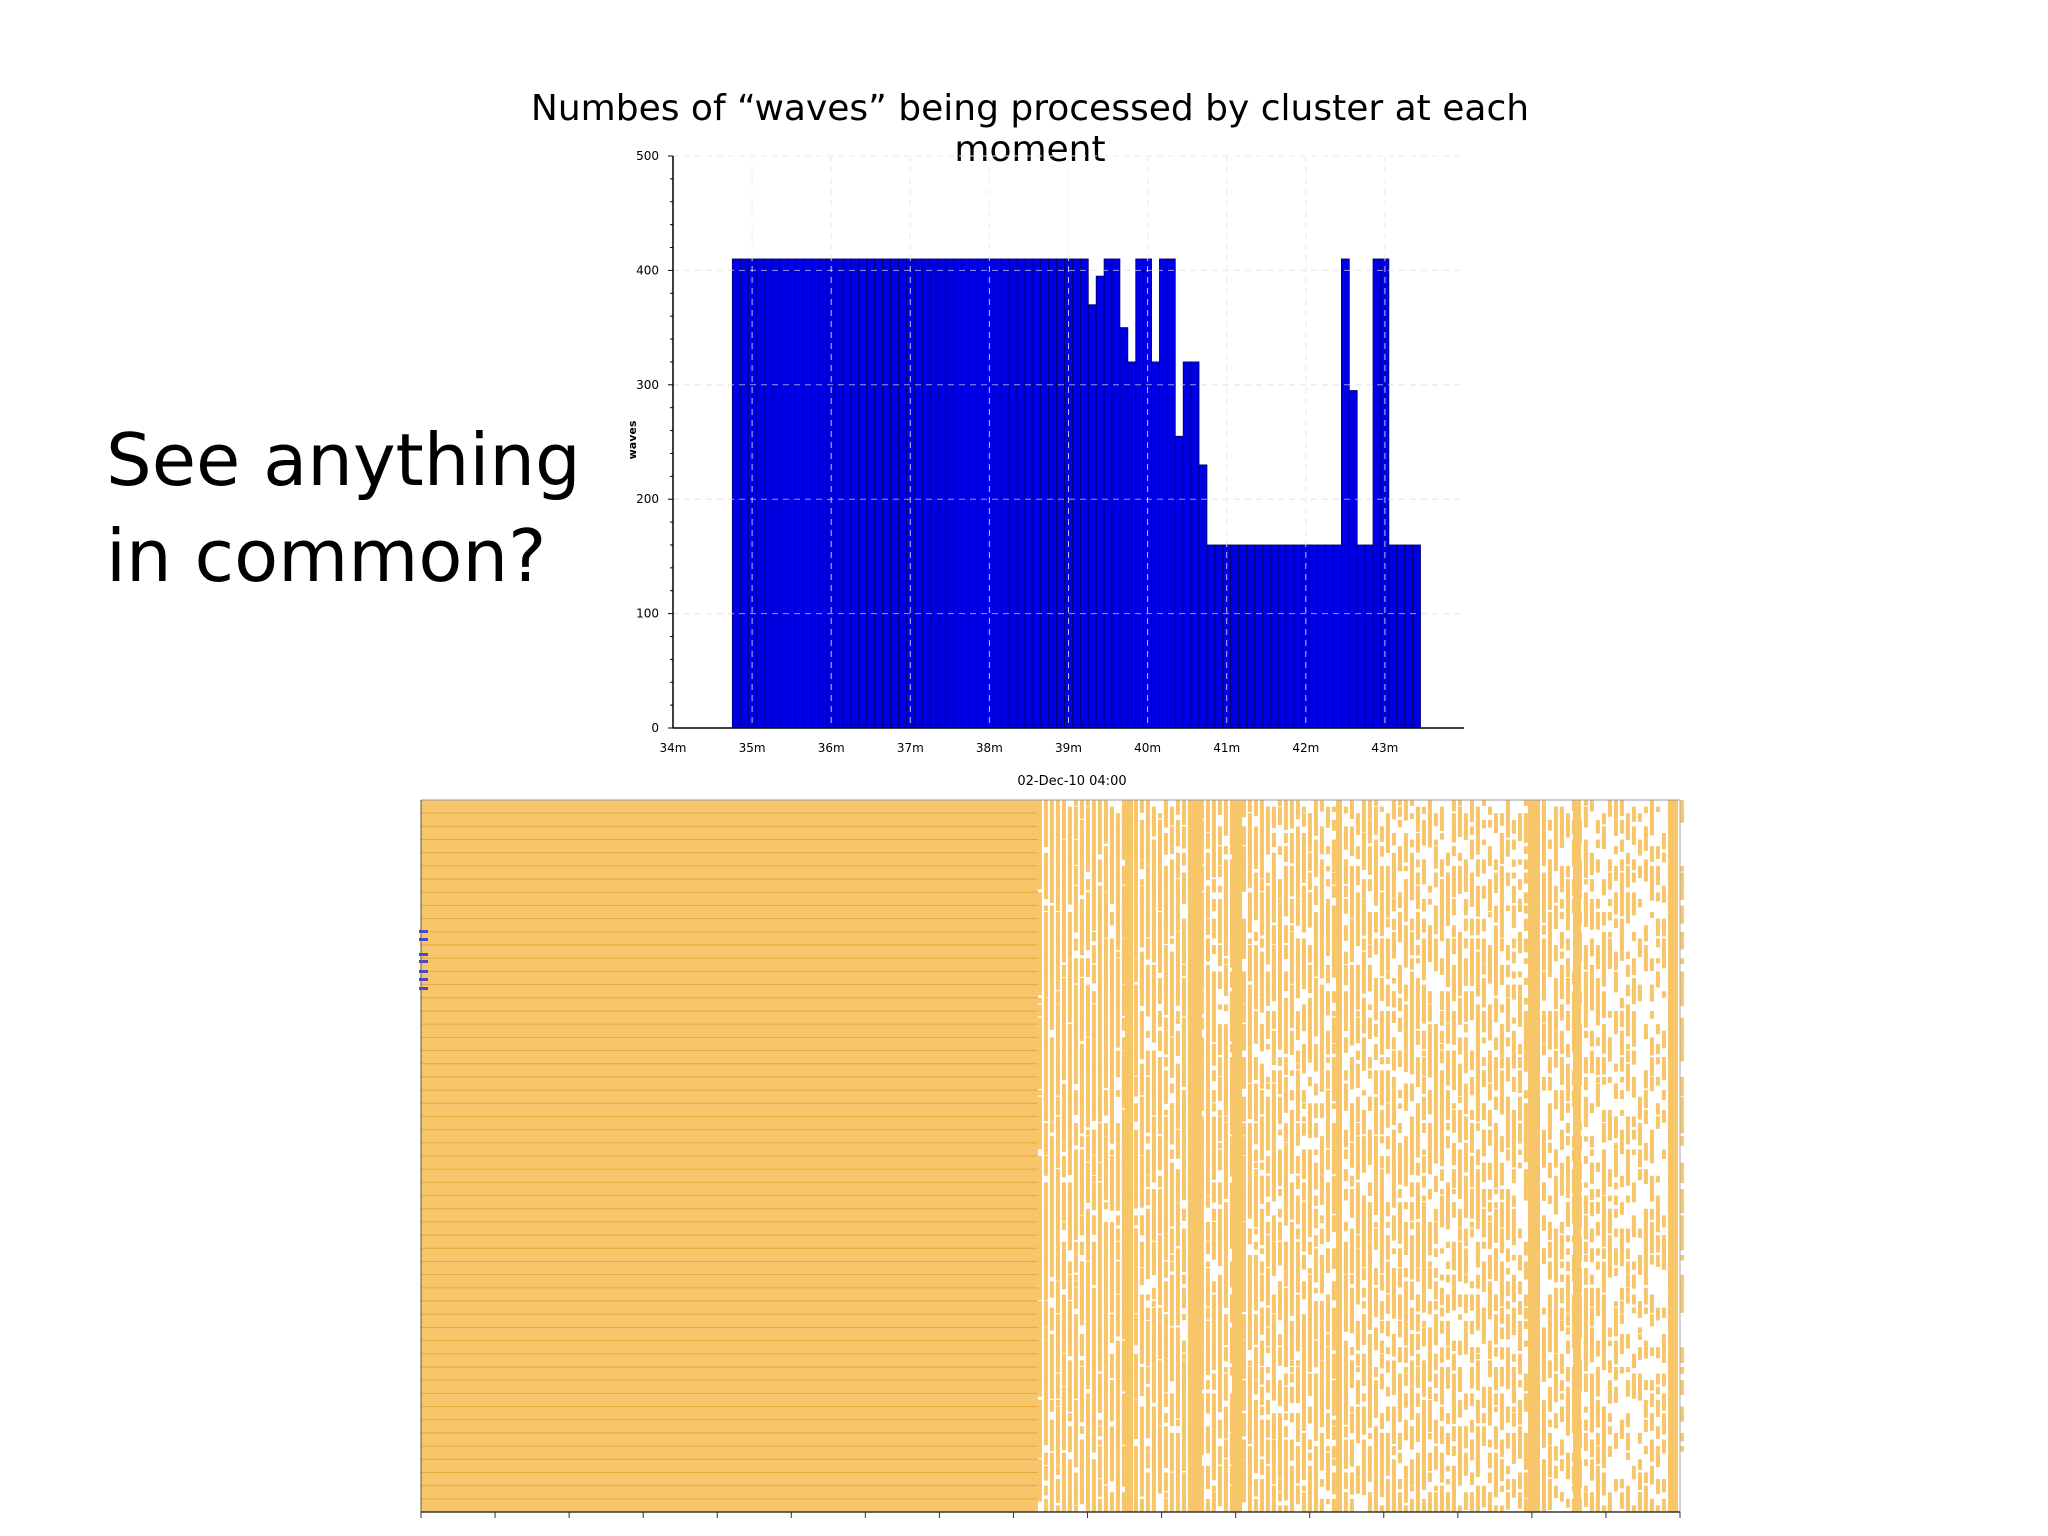 The image size is (2048, 1536). What do you see at coordinates (1071, 781) in the screenshot?
I see `x-axis-label: 02-Dec-10 04:00` at bounding box center [1071, 781].